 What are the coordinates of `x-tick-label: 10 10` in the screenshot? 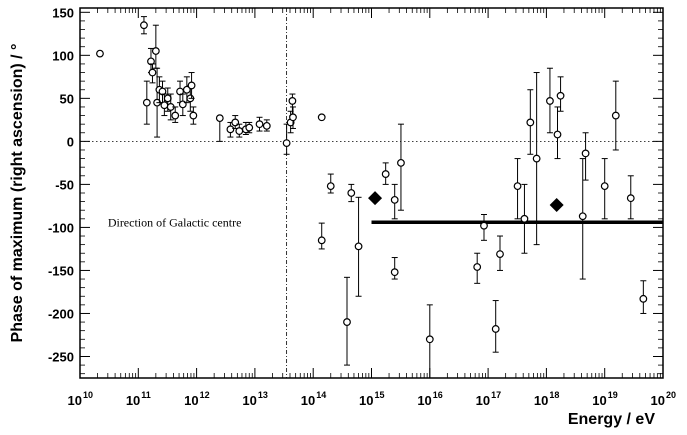 It's located at (80, 399).